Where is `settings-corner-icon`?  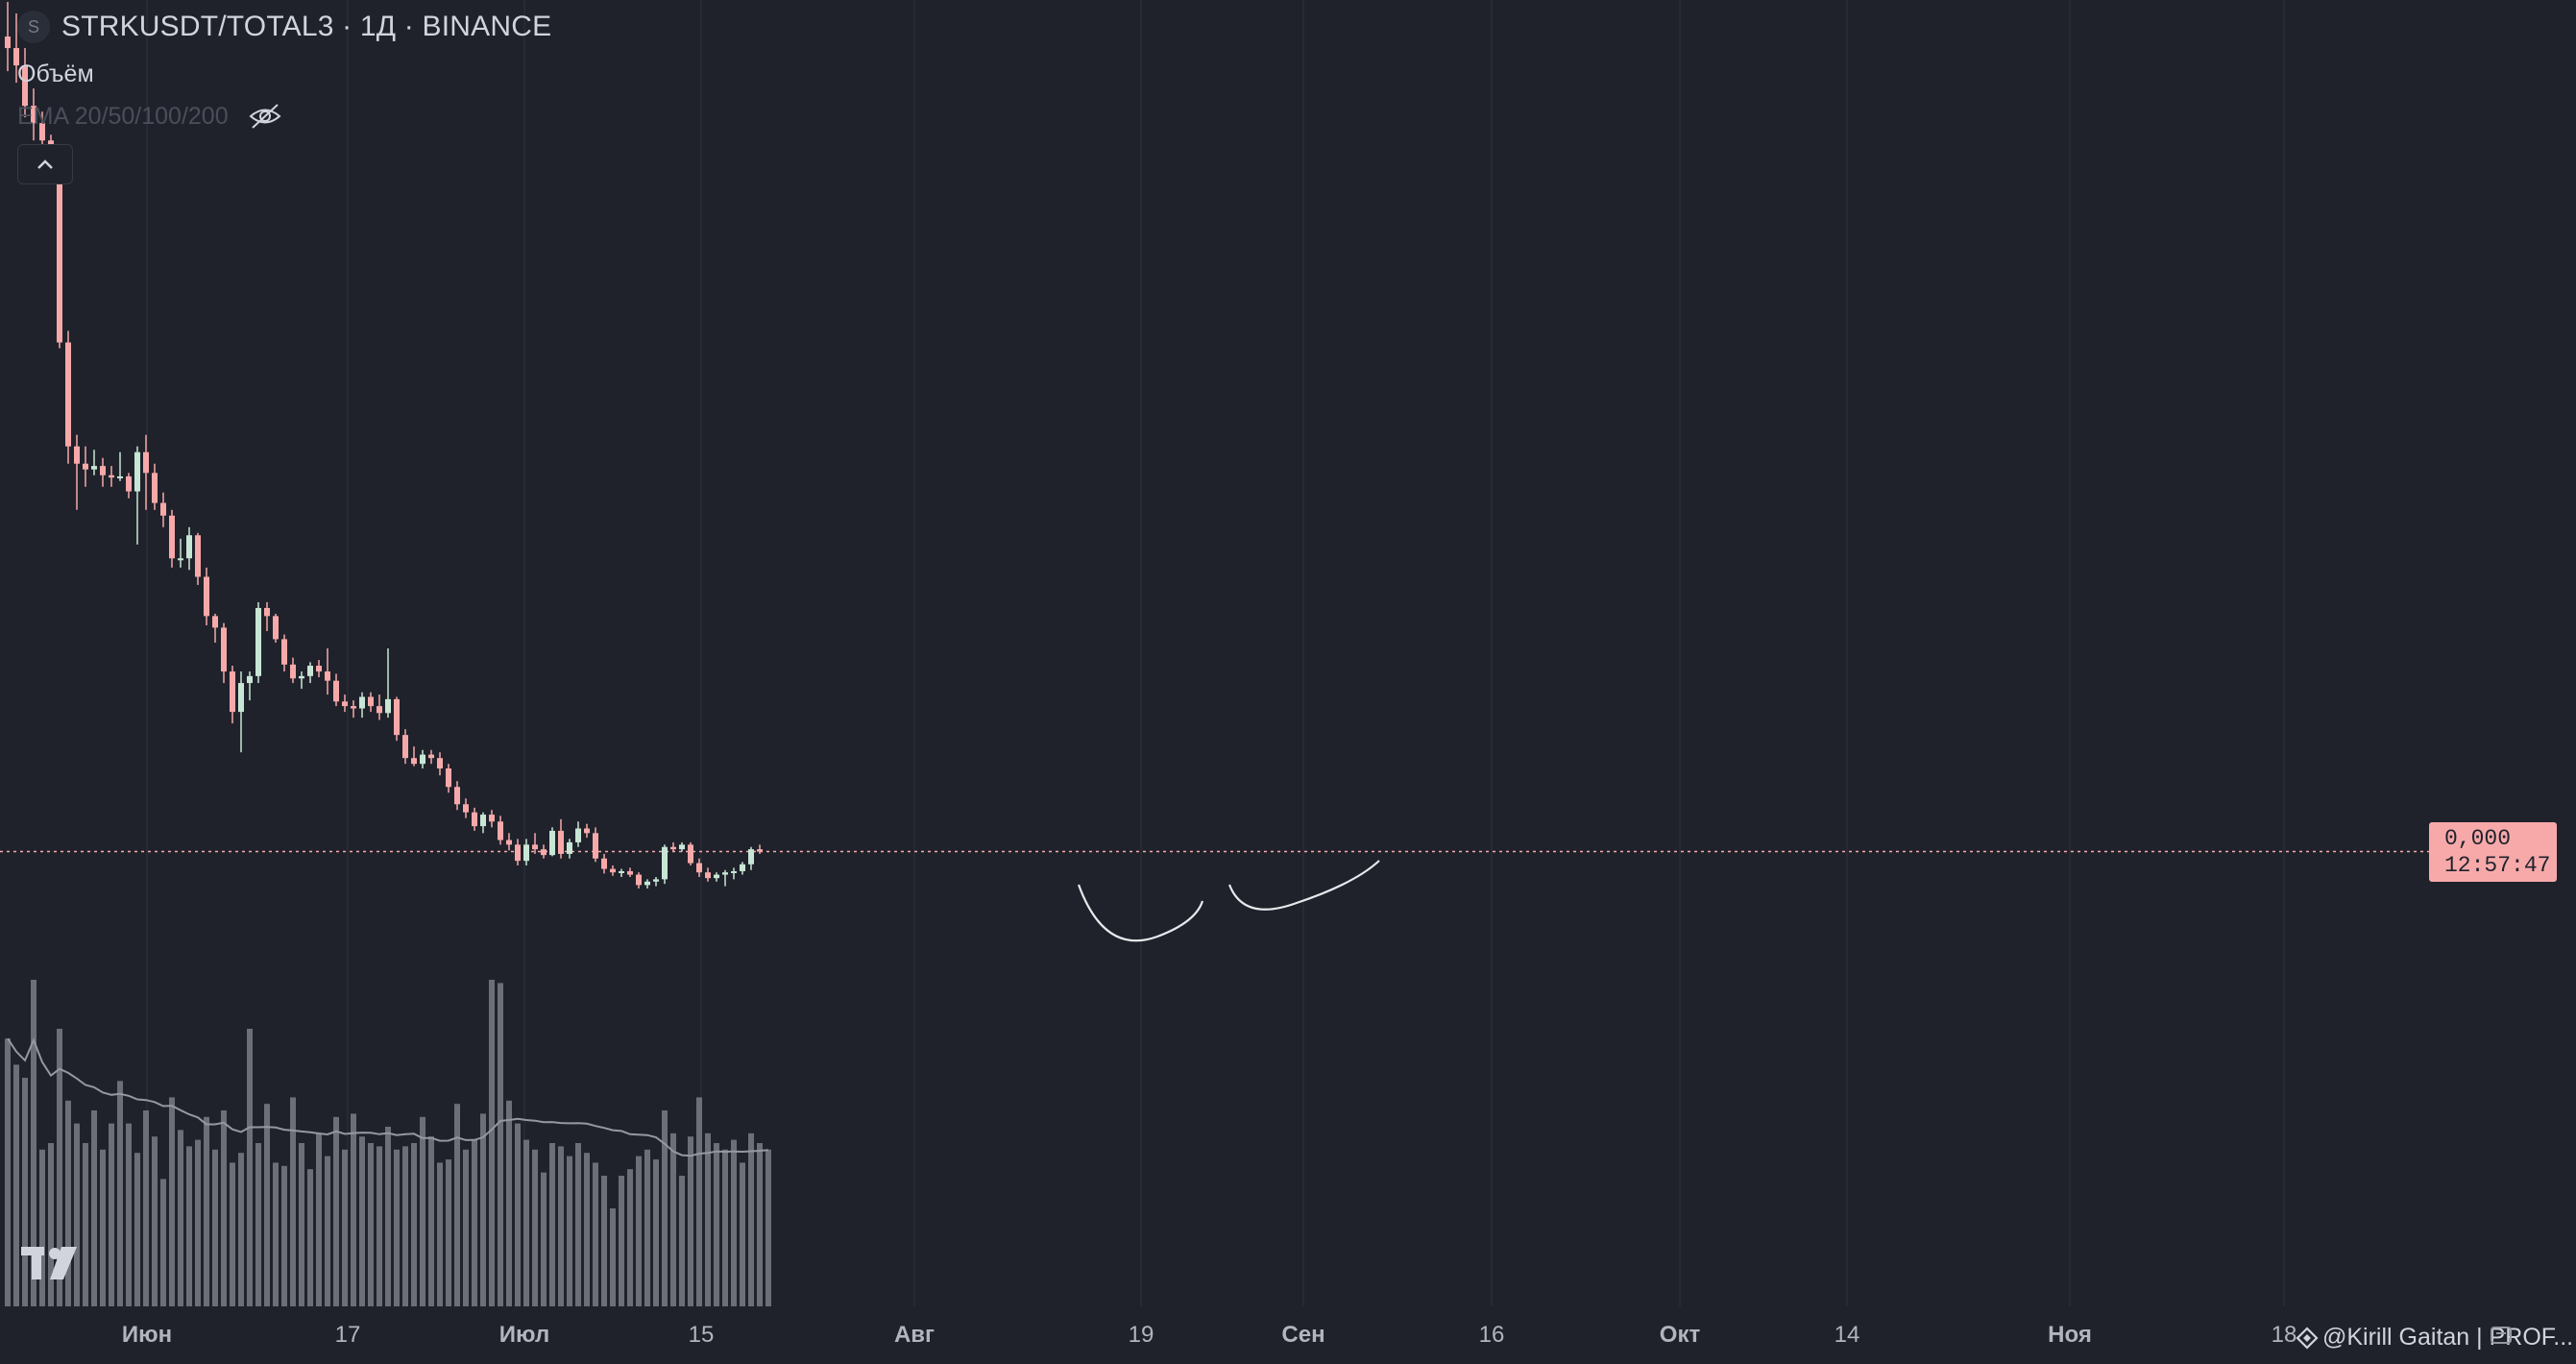
settings-corner-icon is located at coordinates (2502, 1335).